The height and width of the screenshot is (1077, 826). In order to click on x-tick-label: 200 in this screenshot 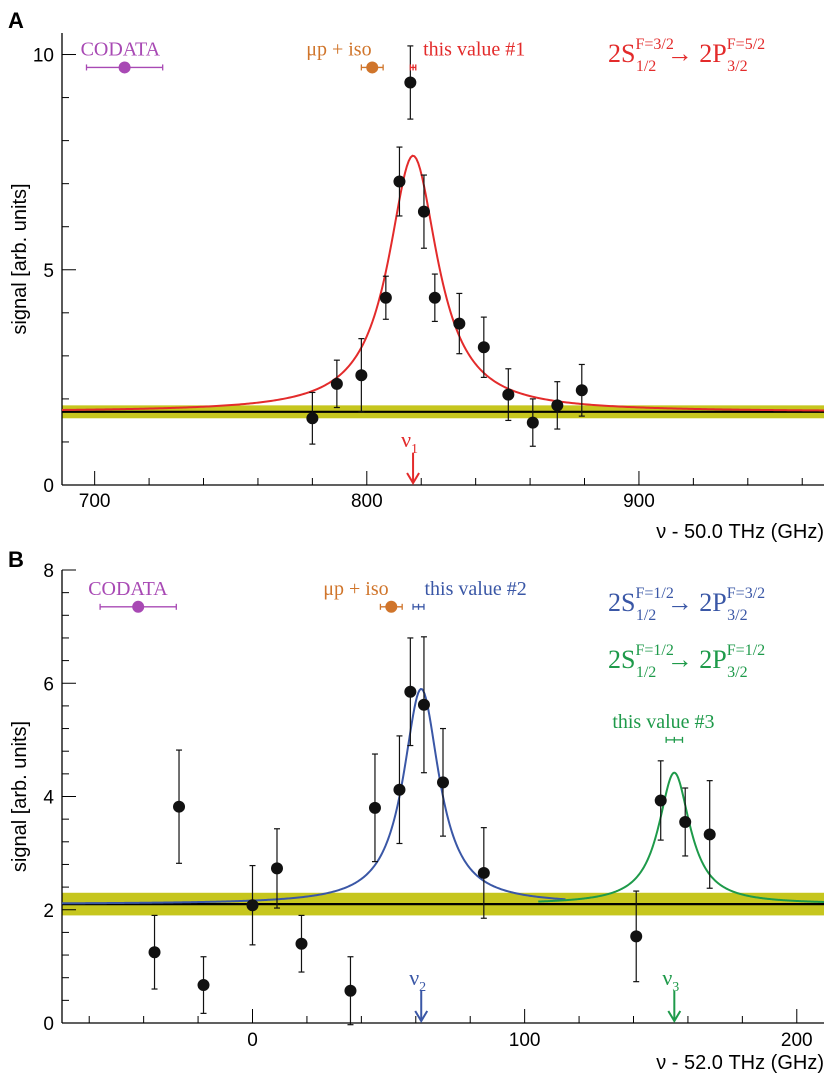, I will do `click(797, 1040)`.